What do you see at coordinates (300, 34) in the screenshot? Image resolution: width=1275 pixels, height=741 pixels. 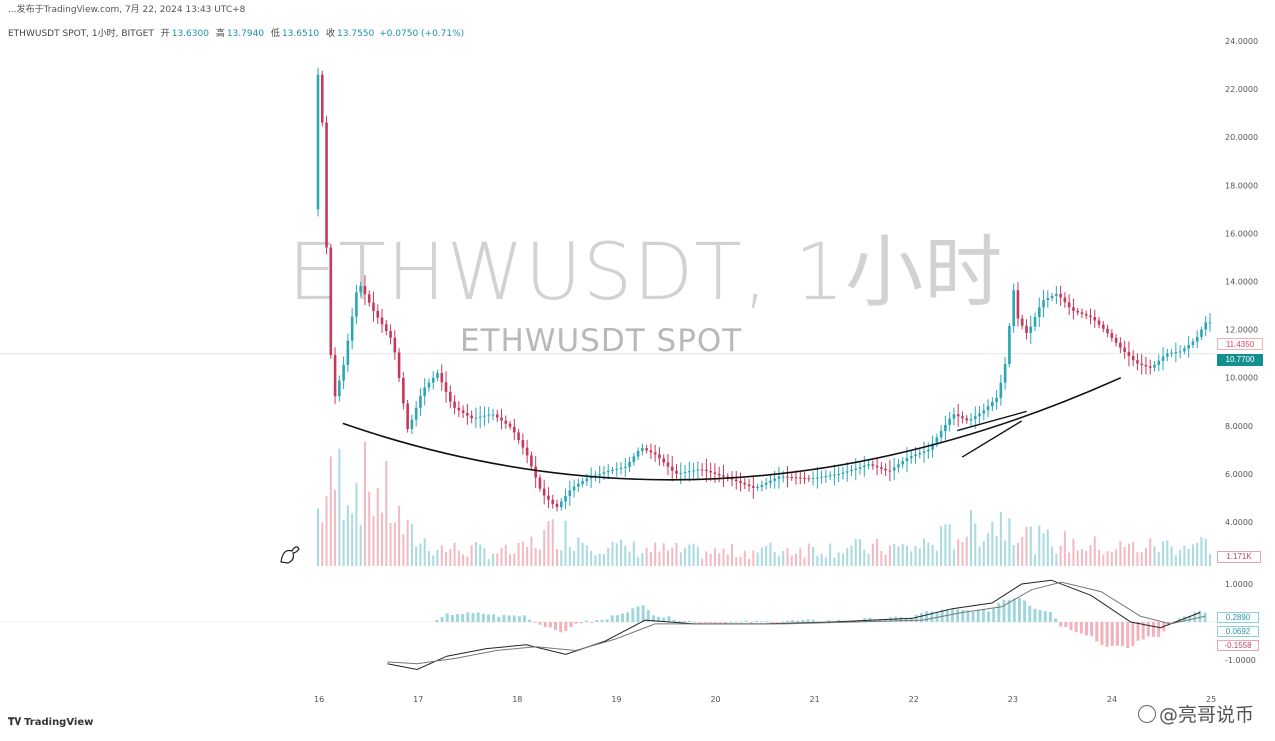 I see `ohlc-low-value: 13.6510` at bounding box center [300, 34].